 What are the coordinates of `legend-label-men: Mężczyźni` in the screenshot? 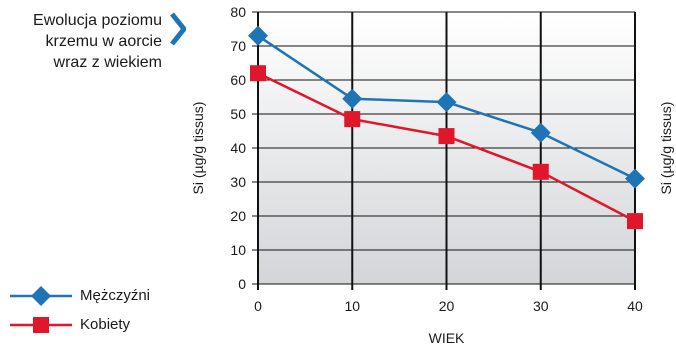 It's located at (115, 295).